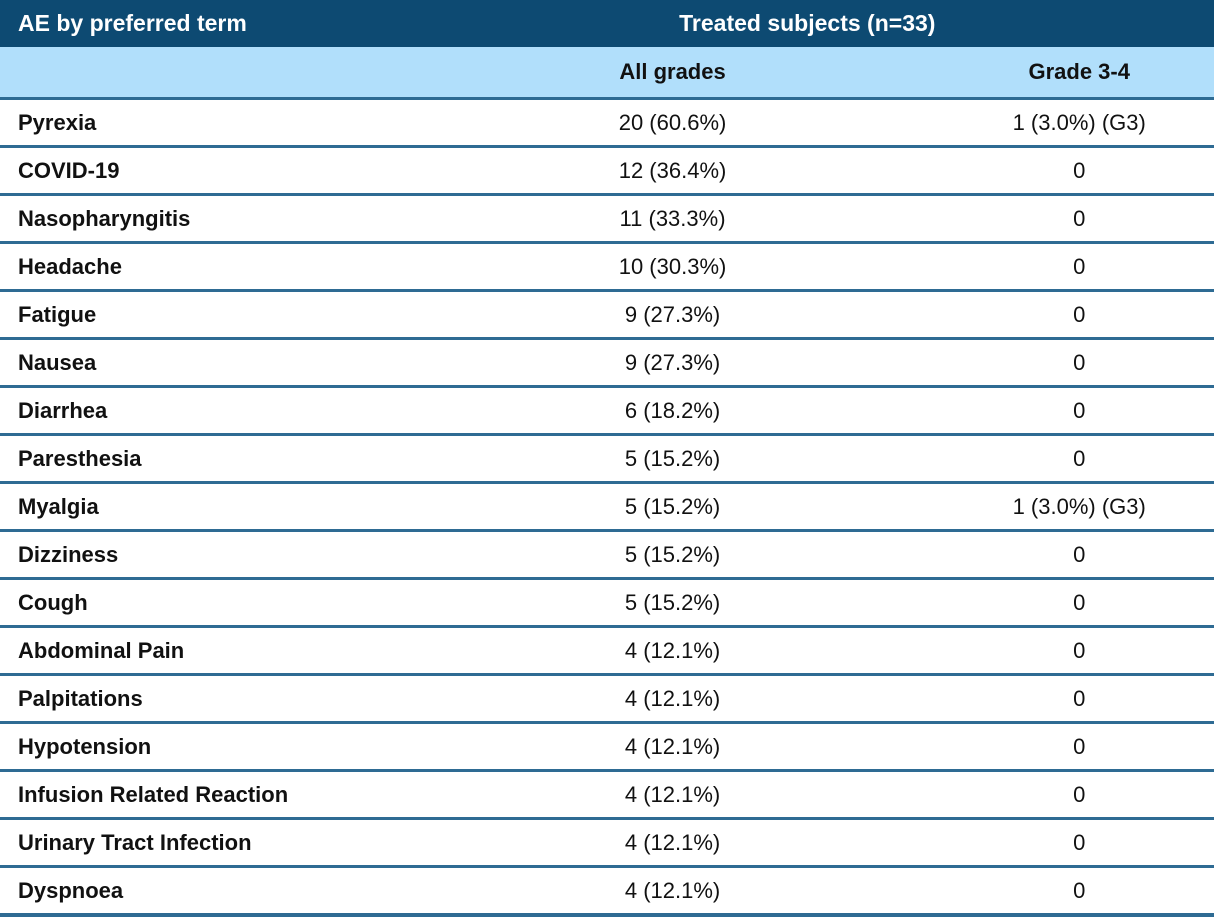 Image resolution: width=1214 pixels, height=918 pixels. I want to click on term-cell: Fatigue, so click(57, 314).